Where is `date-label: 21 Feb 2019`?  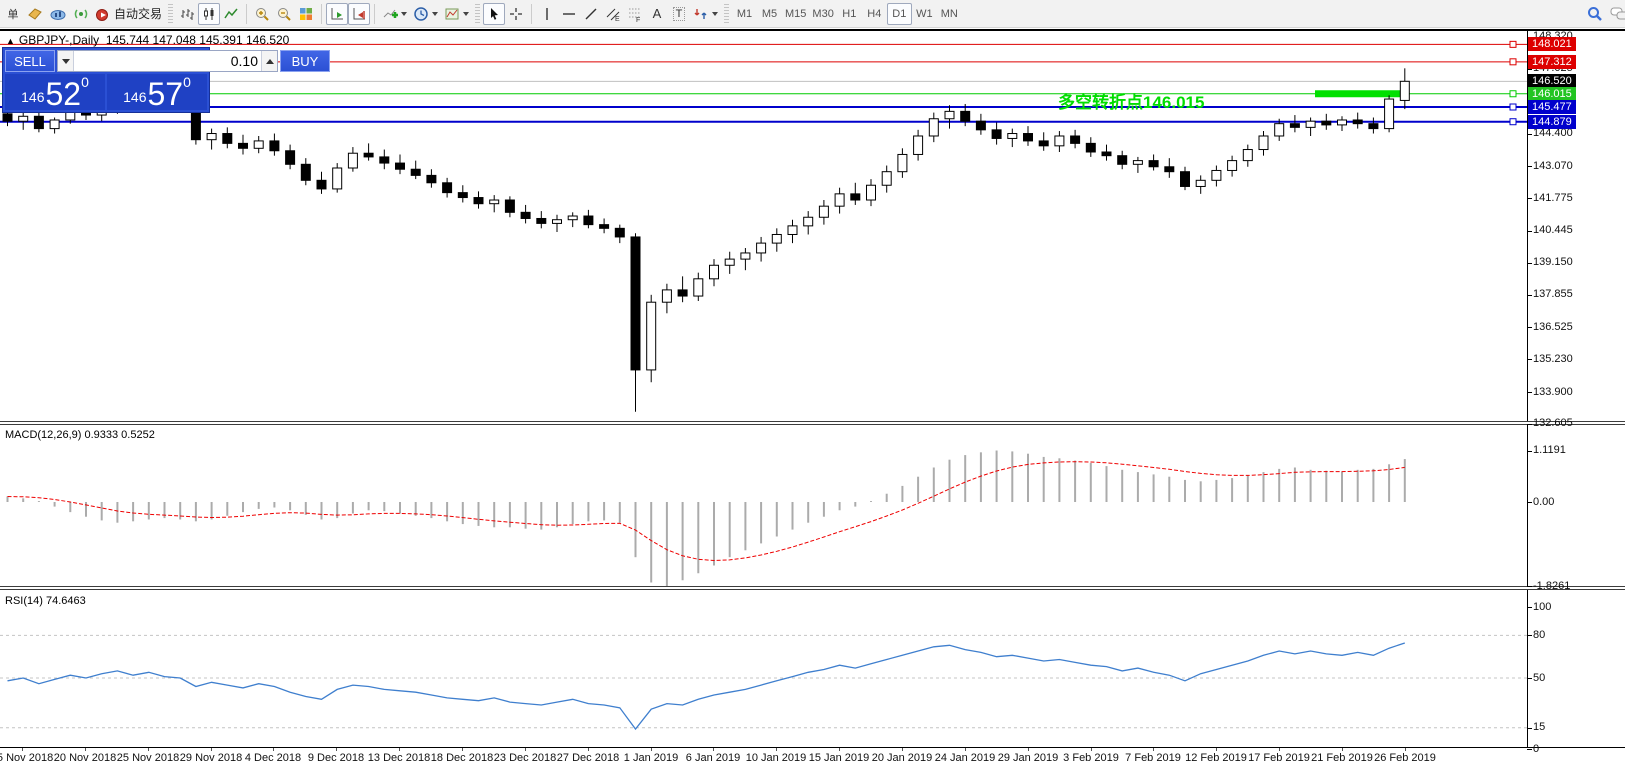 date-label: 21 Feb 2019 is located at coordinates (1342, 758).